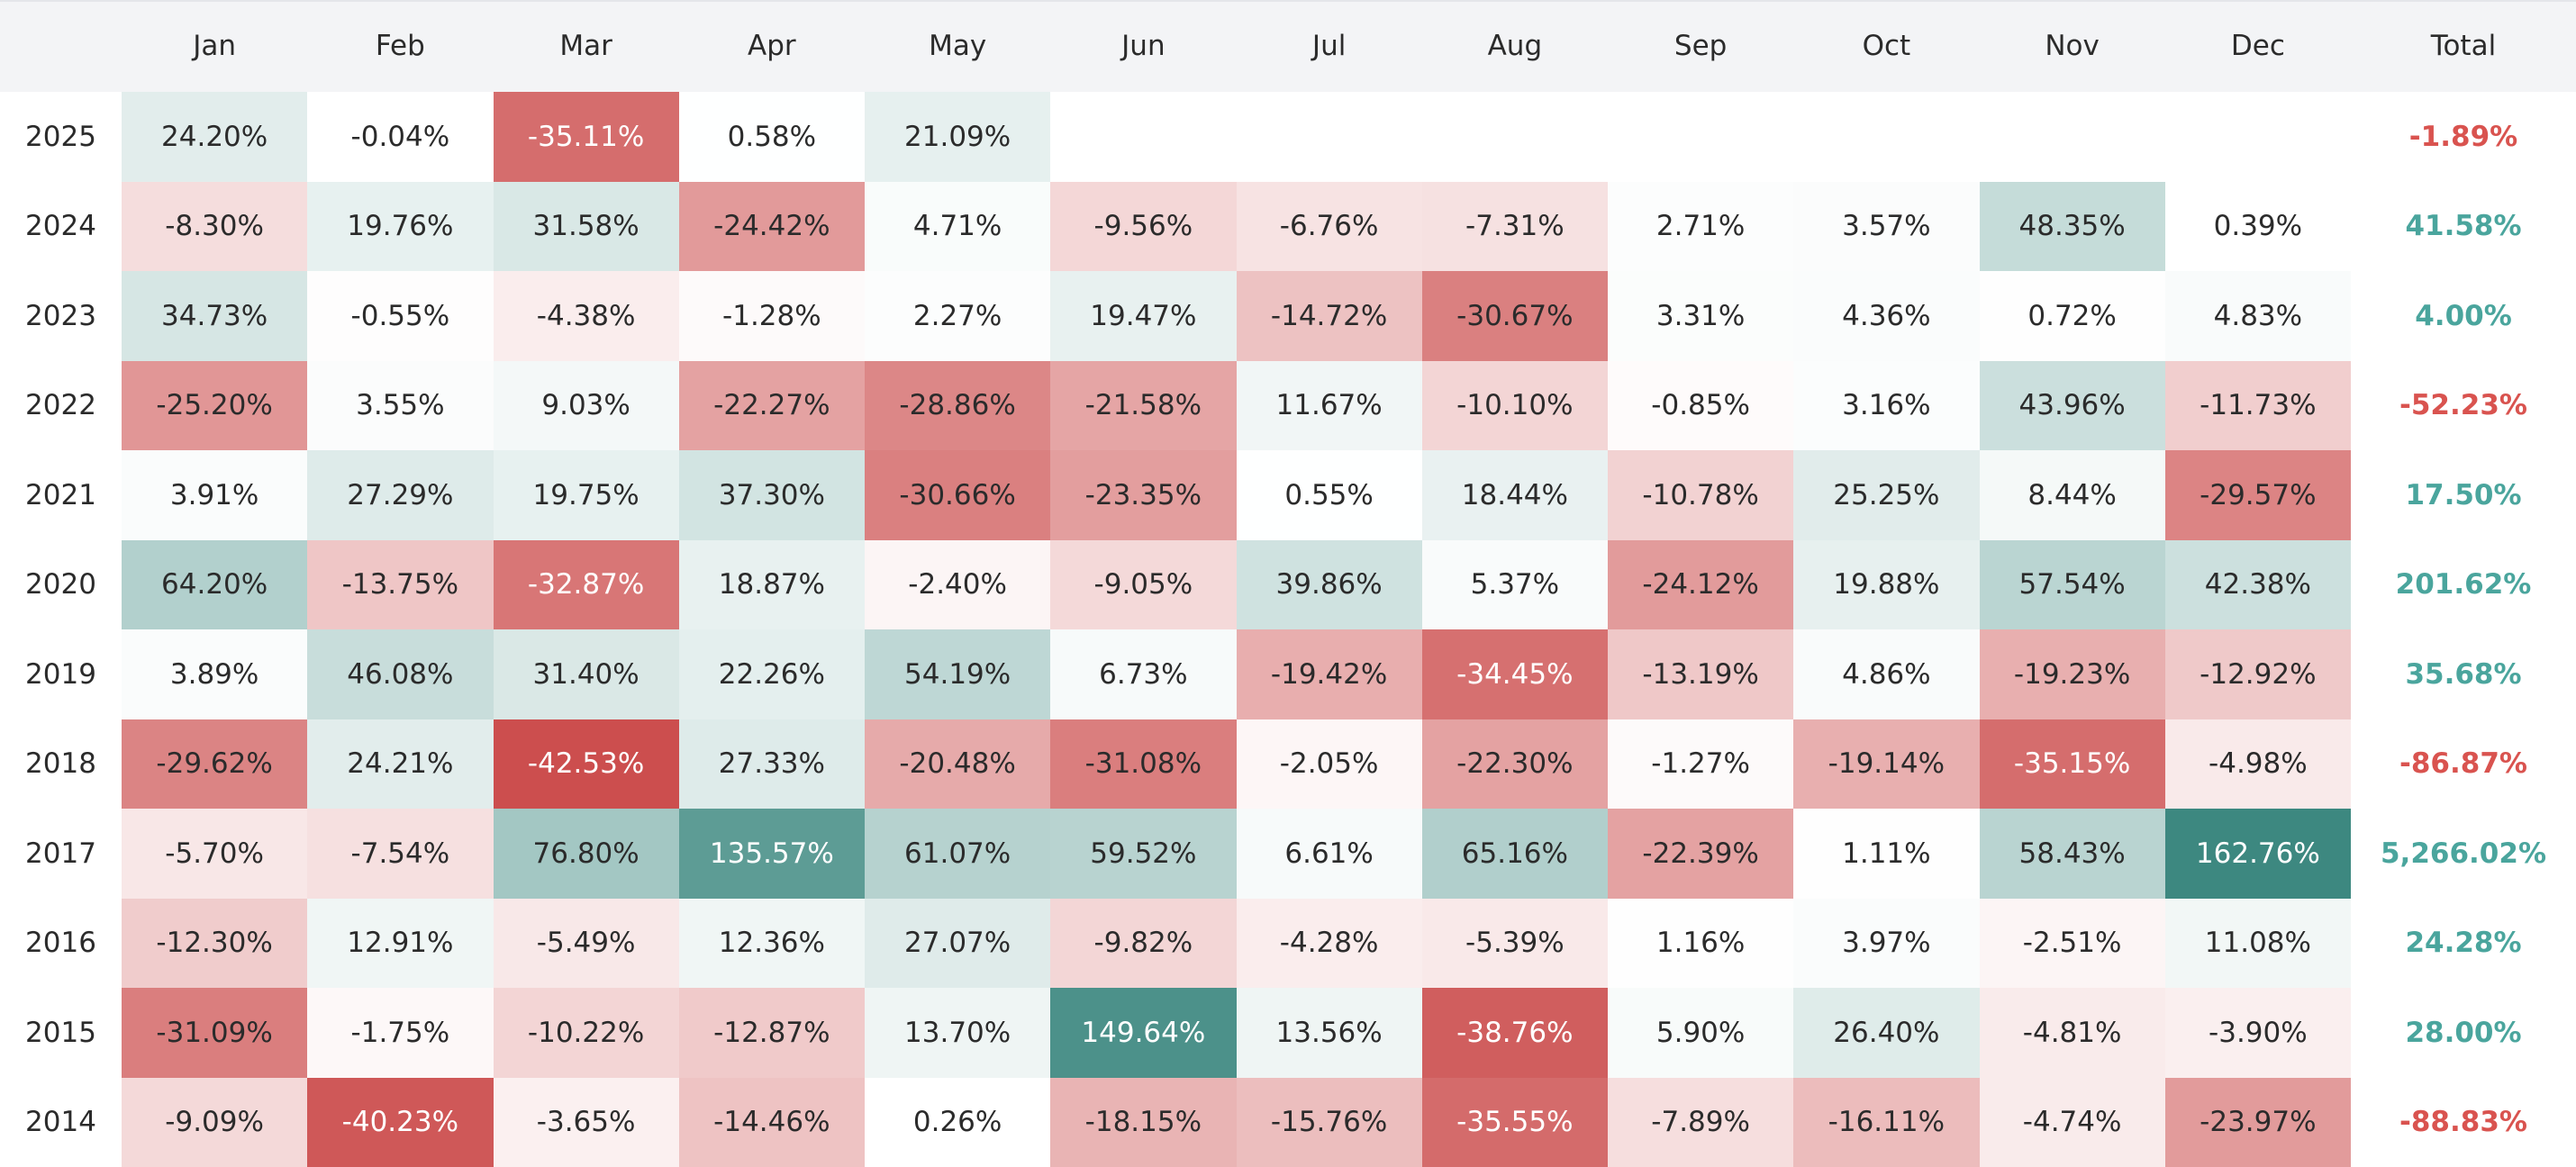 The width and height of the screenshot is (2576, 1167). I want to click on return-cell: -18.15%, so click(1143, 1122).